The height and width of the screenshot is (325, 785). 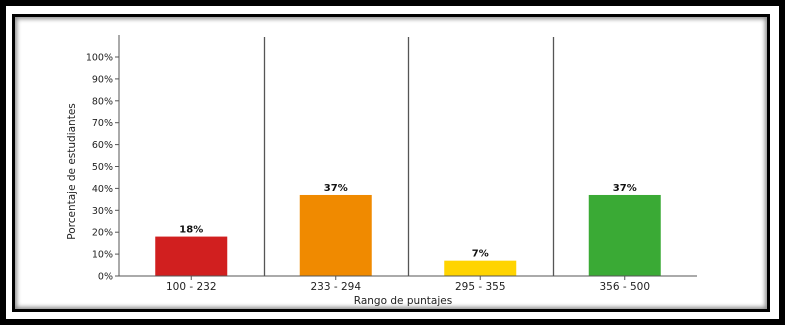 I want to click on data-label-4: 37%, so click(x=625, y=188).